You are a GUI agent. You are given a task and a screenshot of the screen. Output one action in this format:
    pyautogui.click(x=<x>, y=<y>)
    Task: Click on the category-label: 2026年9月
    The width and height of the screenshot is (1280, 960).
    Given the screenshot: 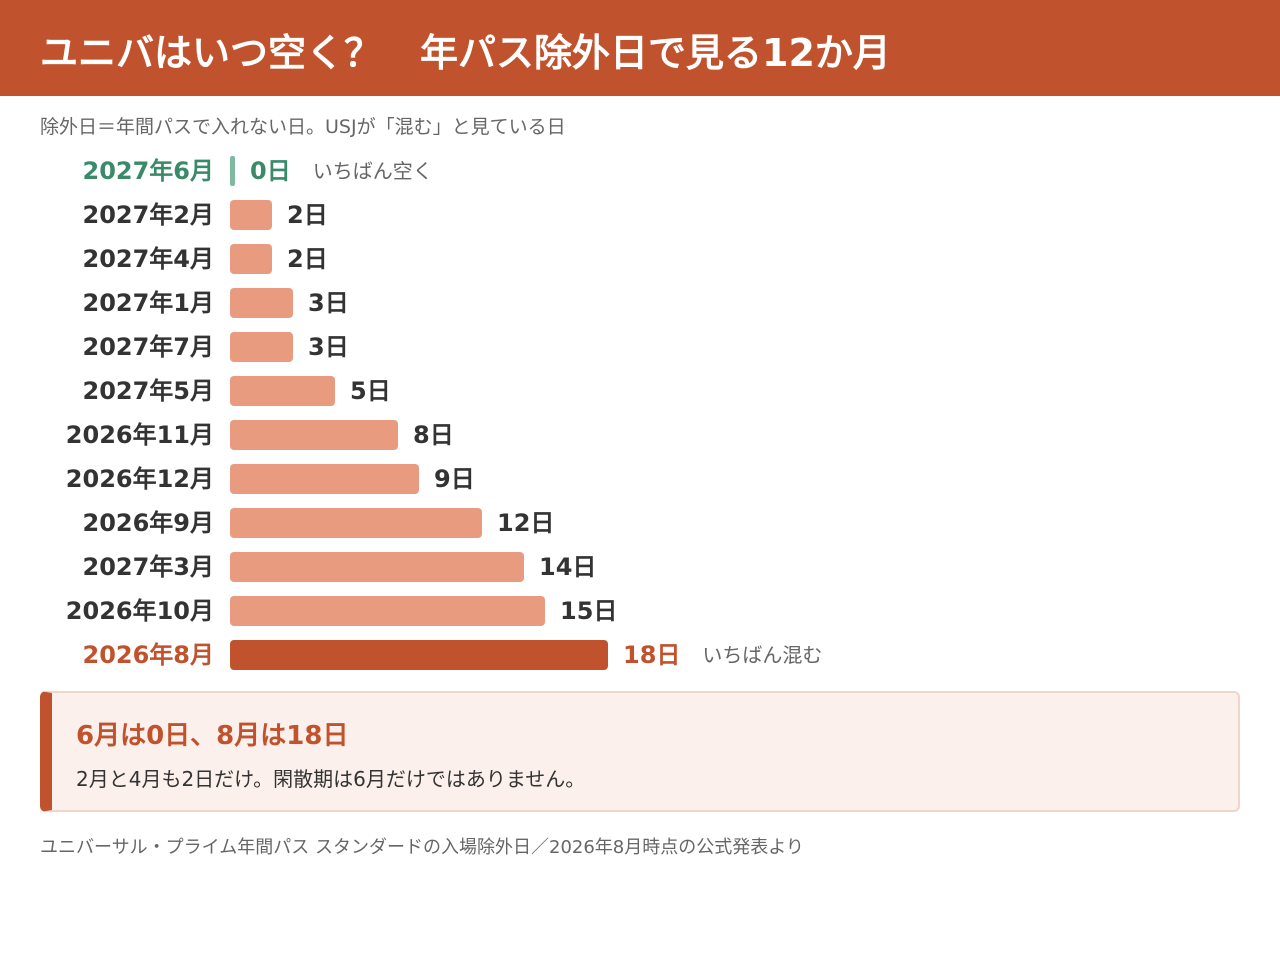 What is the action you would take?
    pyautogui.click(x=149, y=523)
    